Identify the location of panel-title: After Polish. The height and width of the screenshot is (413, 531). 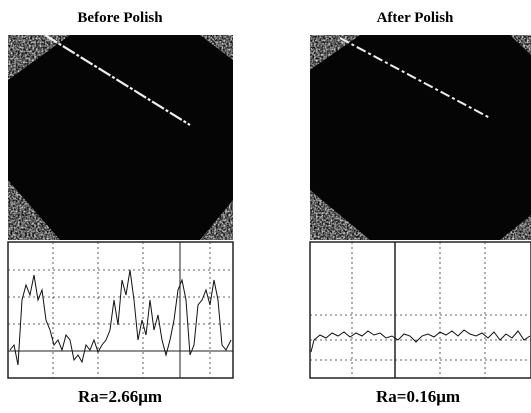
(415, 18).